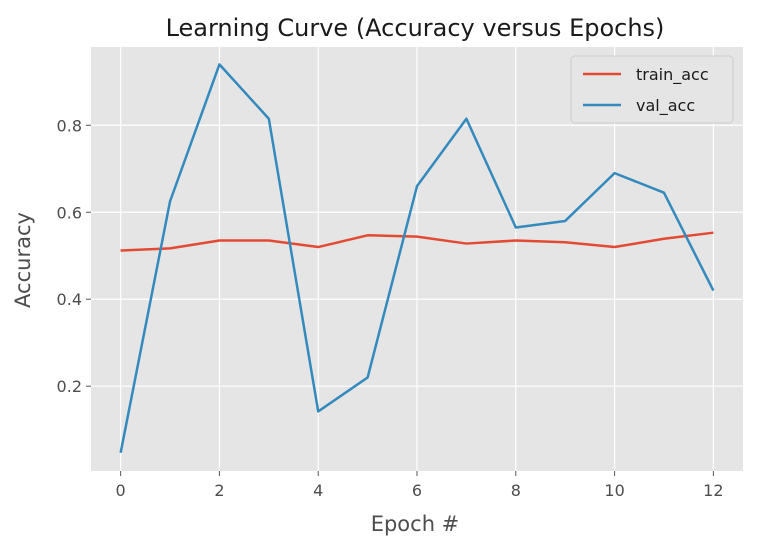  I want to click on x-tick-label: 10, so click(614, 490).